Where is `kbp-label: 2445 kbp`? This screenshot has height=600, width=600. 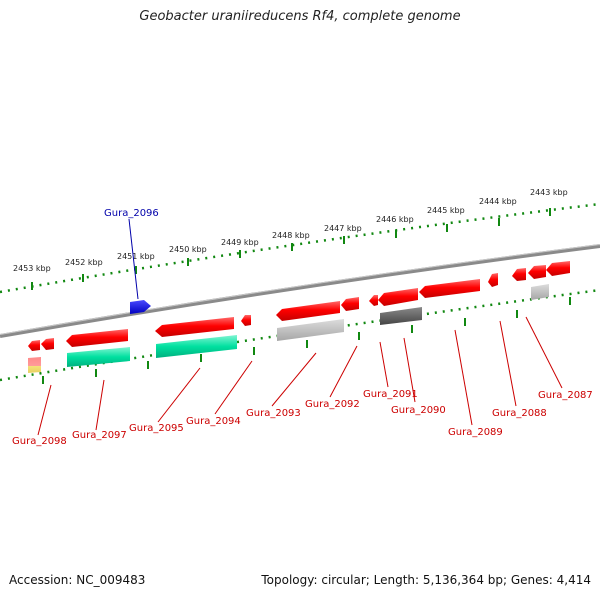 kbp-label: 2445 kbp is located at coordinates (446, 210).